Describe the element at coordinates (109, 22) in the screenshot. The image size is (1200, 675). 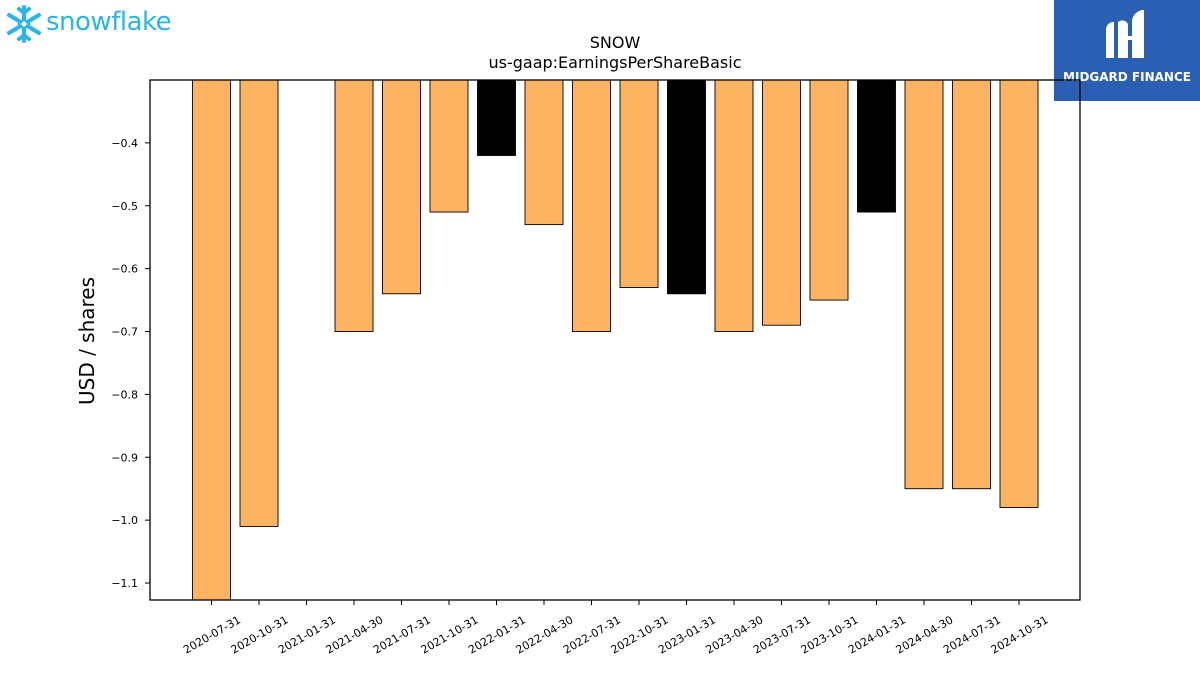
I see `snowflake-wordmark: snowflake` at that location.